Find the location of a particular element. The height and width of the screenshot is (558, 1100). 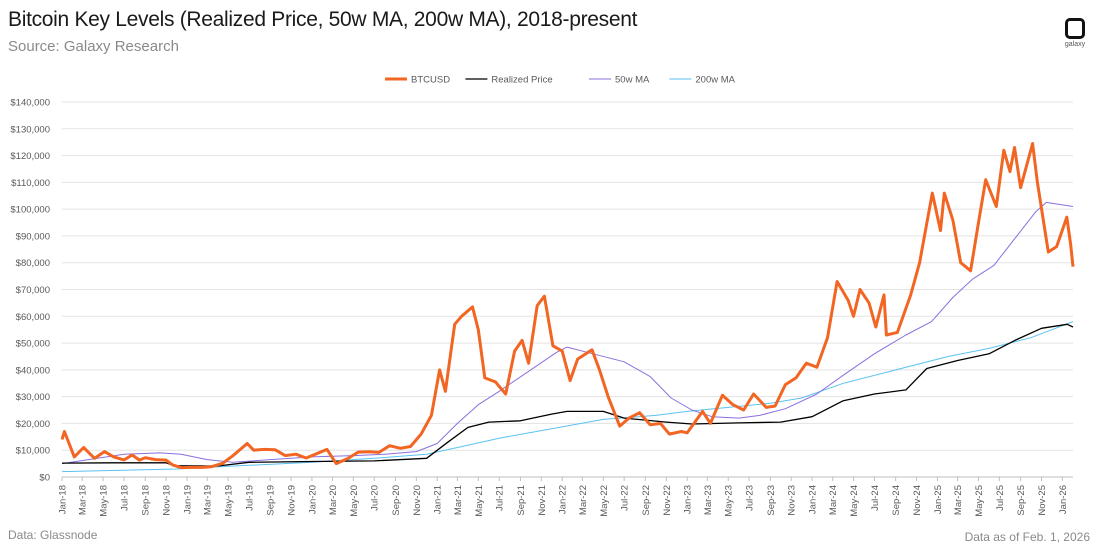

x-tick-label: Jul-21 is located at coordinates (500, 498).